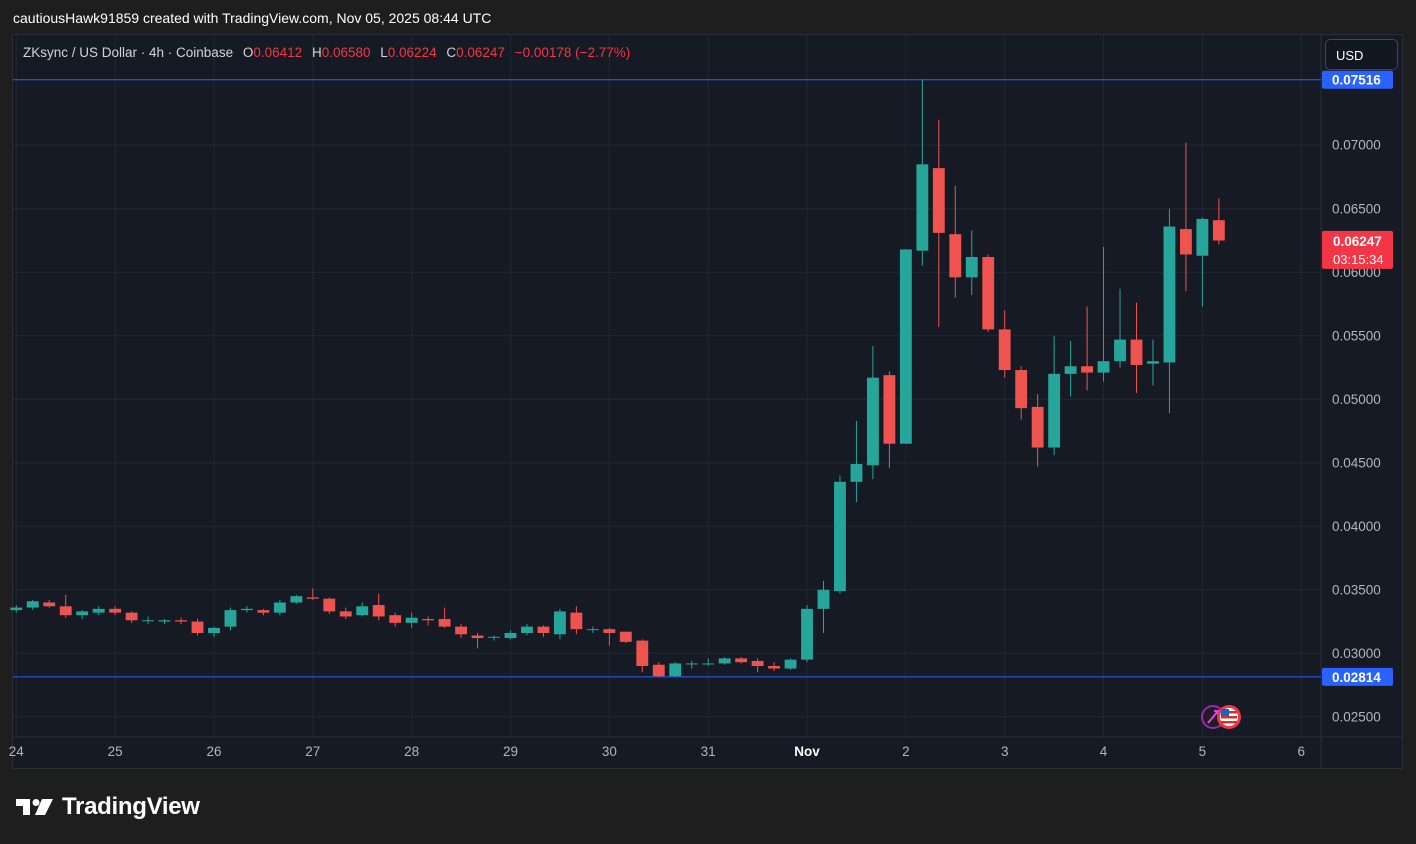 This screenshot has width=1416, height=844. What do you see at coordinates (1357, 249) in the screenshot?
I see `last-price-badge` at bounding box center [1357, 249].